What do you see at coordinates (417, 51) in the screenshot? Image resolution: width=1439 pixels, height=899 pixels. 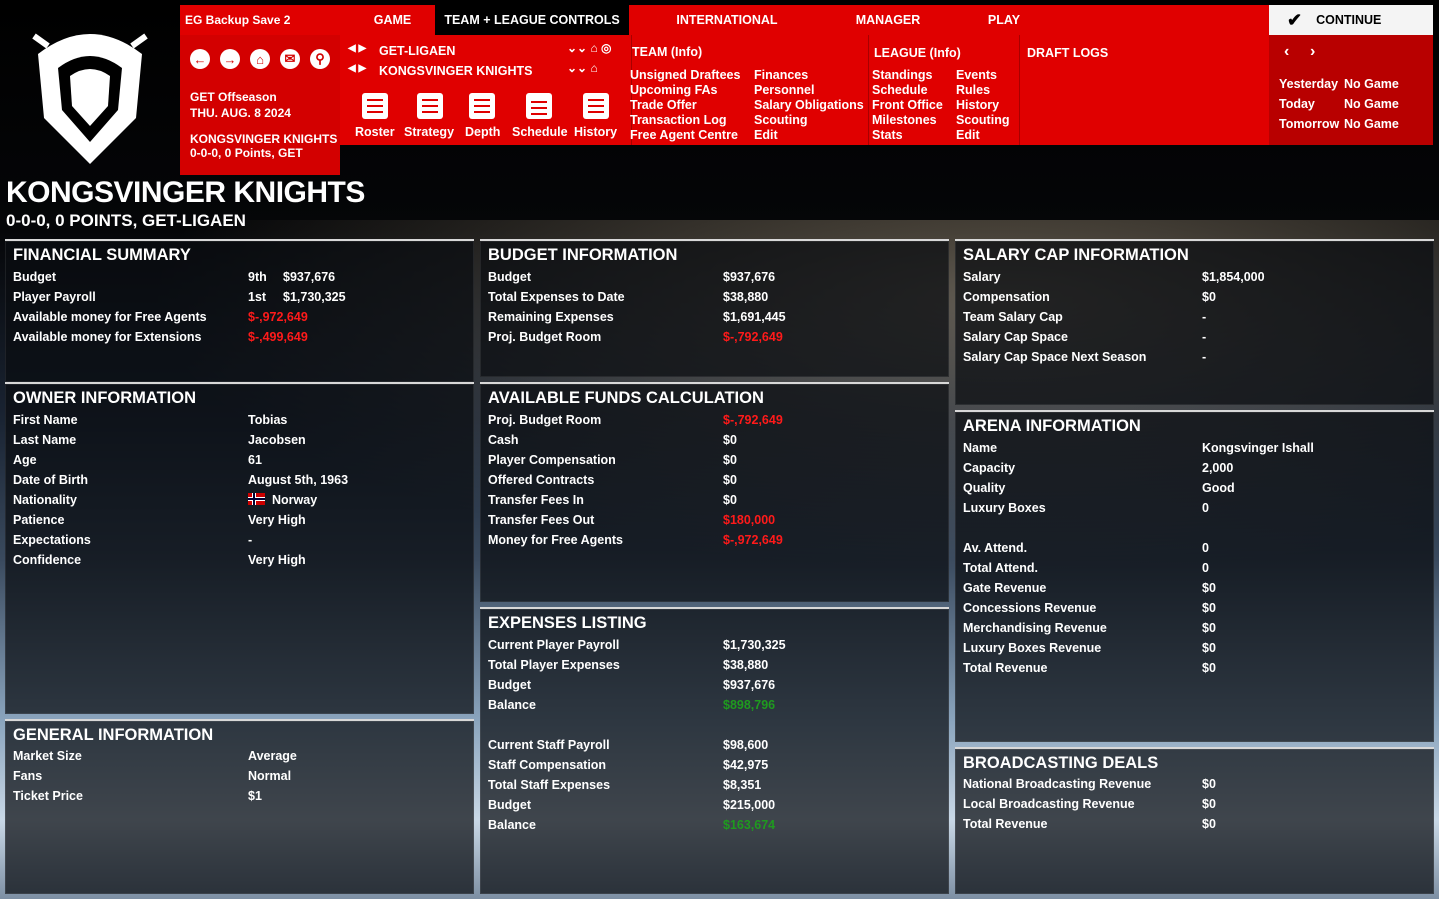 I see `league-selector: GET-LIGAEN` at bounding box center [417, 51].